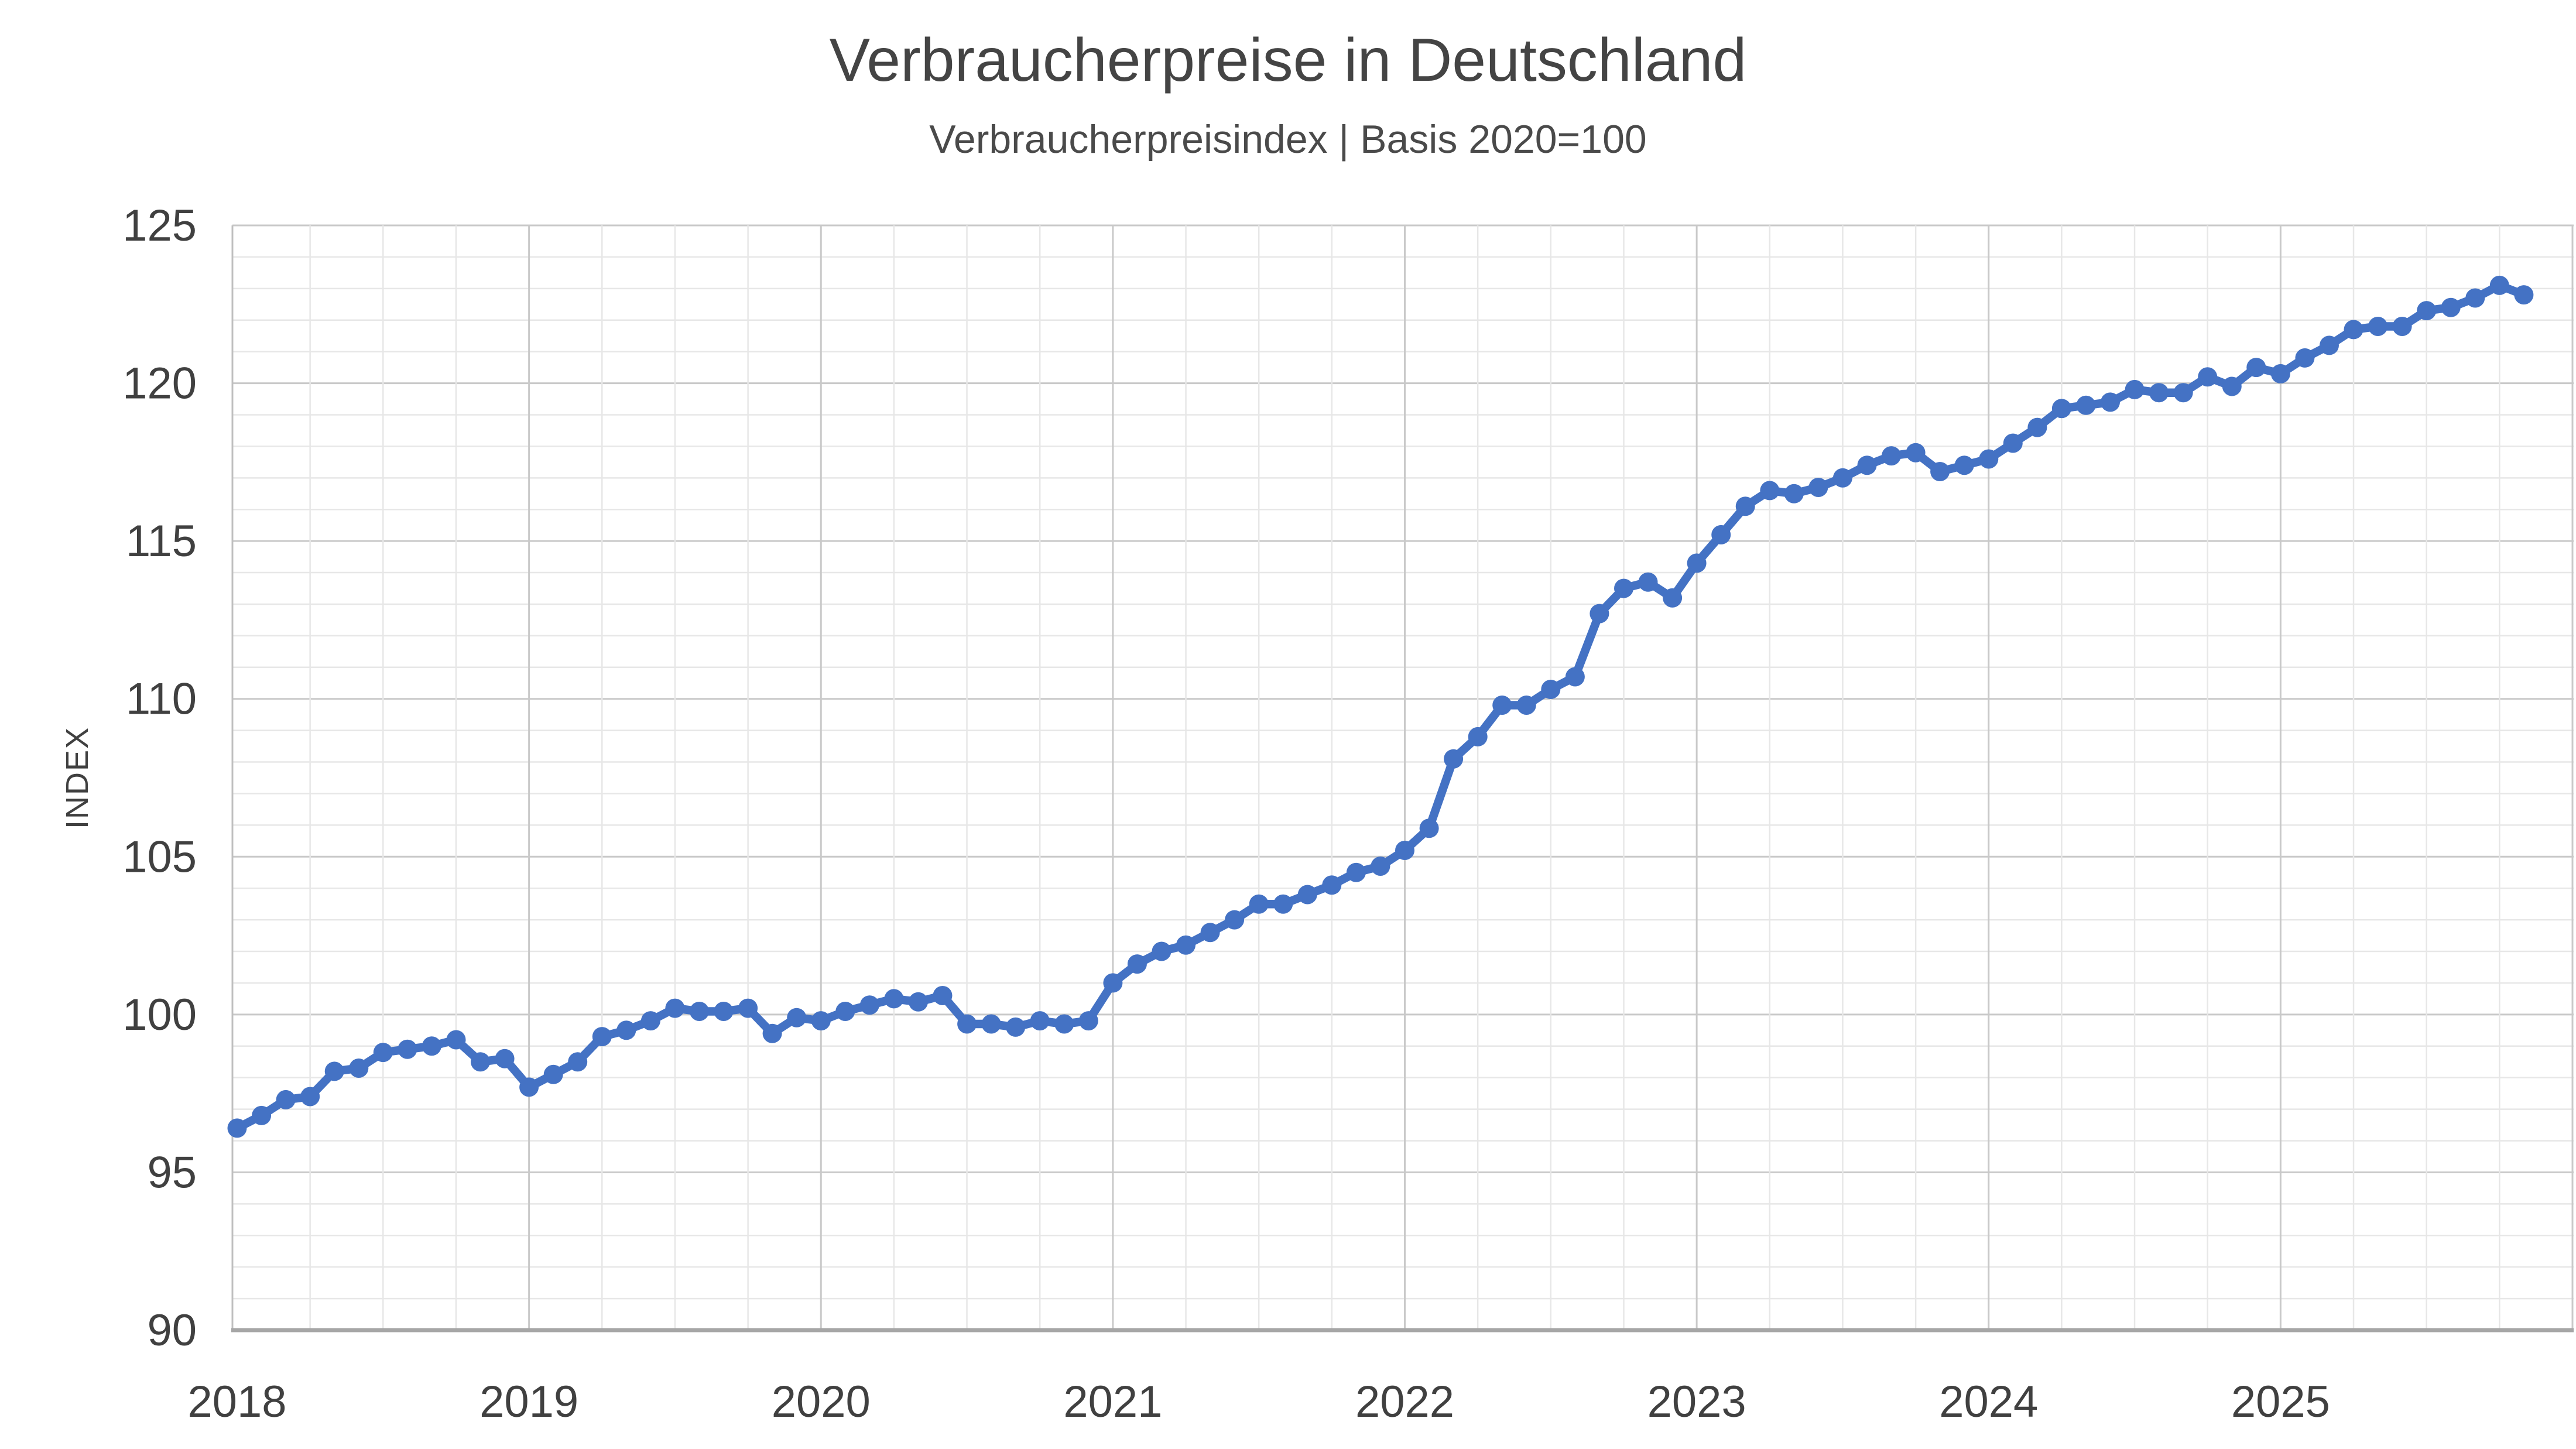 This screenshot has width=2576, height=1449. I want to click on x-tick-label: 2019, so click(528, 1402).